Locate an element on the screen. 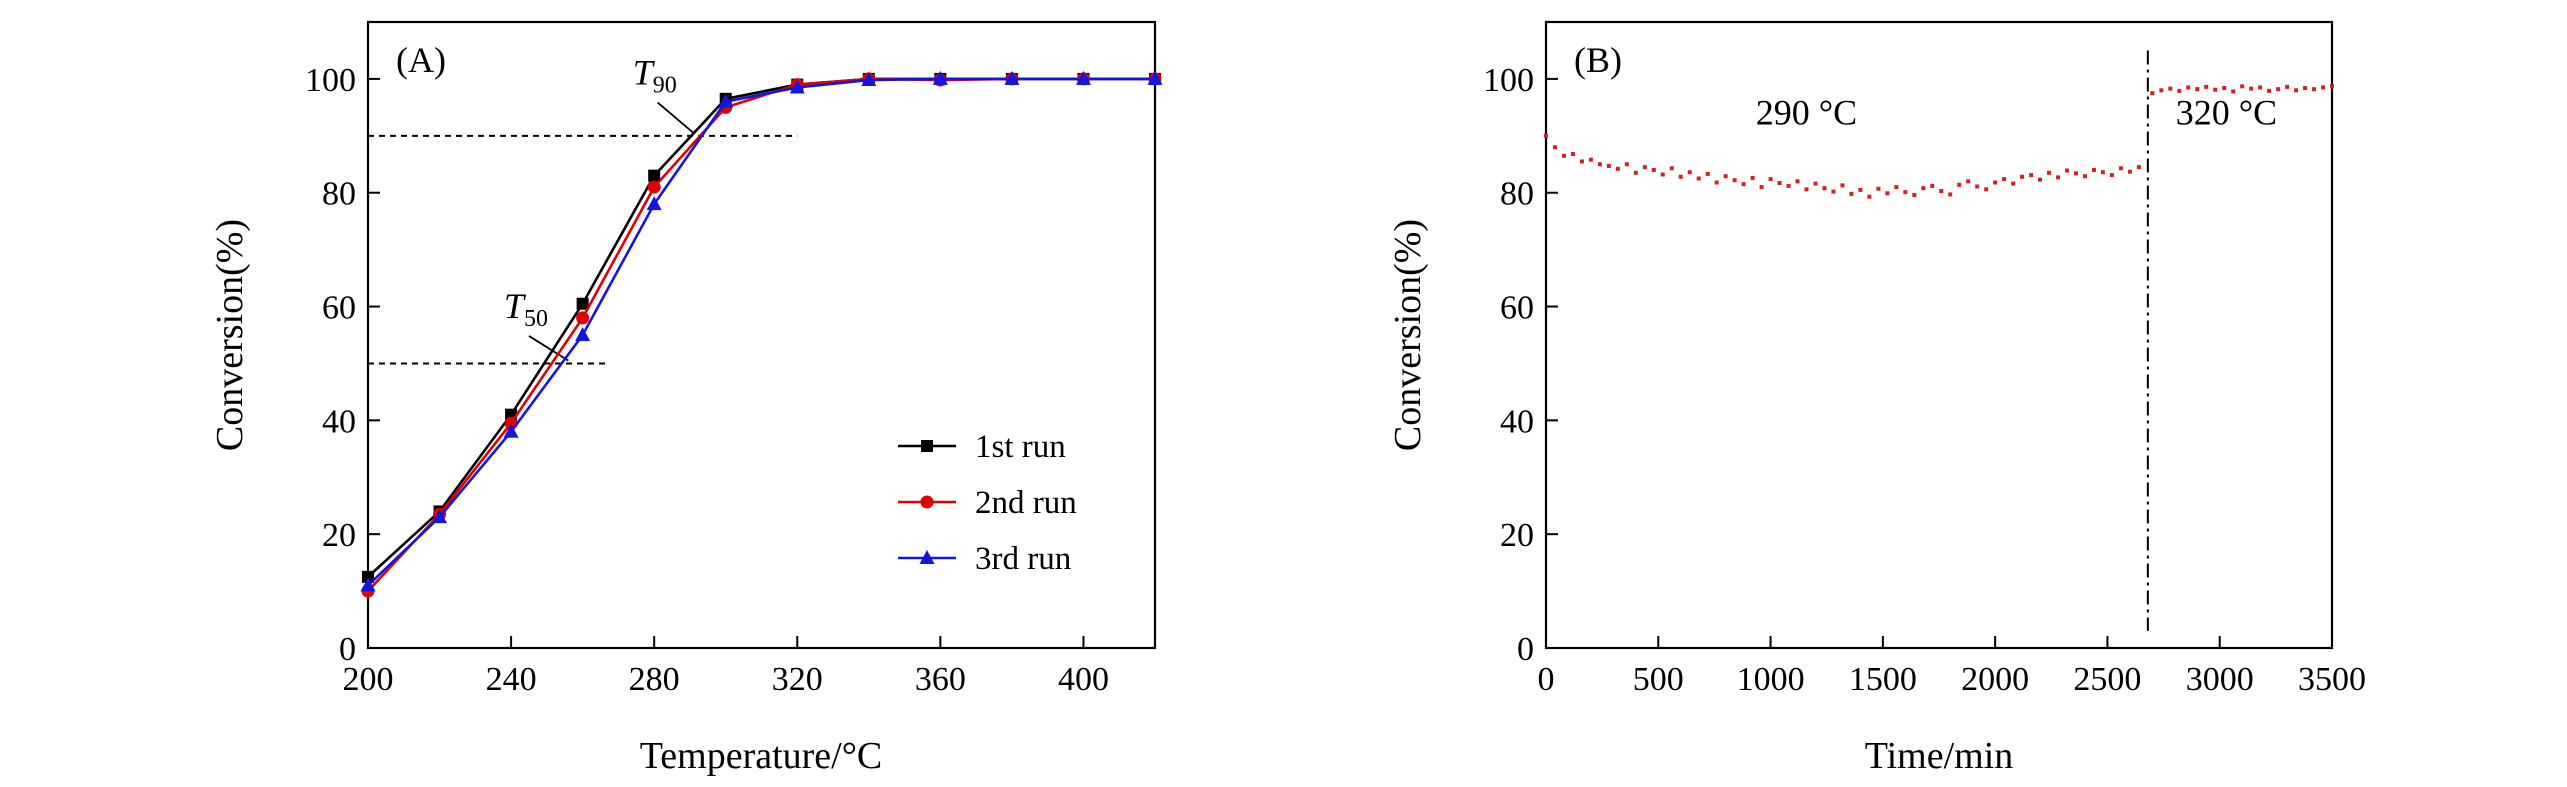 This screenshot has width=2567, height=787. legend-label: 3rd run is located at coordinates (1023, 559).